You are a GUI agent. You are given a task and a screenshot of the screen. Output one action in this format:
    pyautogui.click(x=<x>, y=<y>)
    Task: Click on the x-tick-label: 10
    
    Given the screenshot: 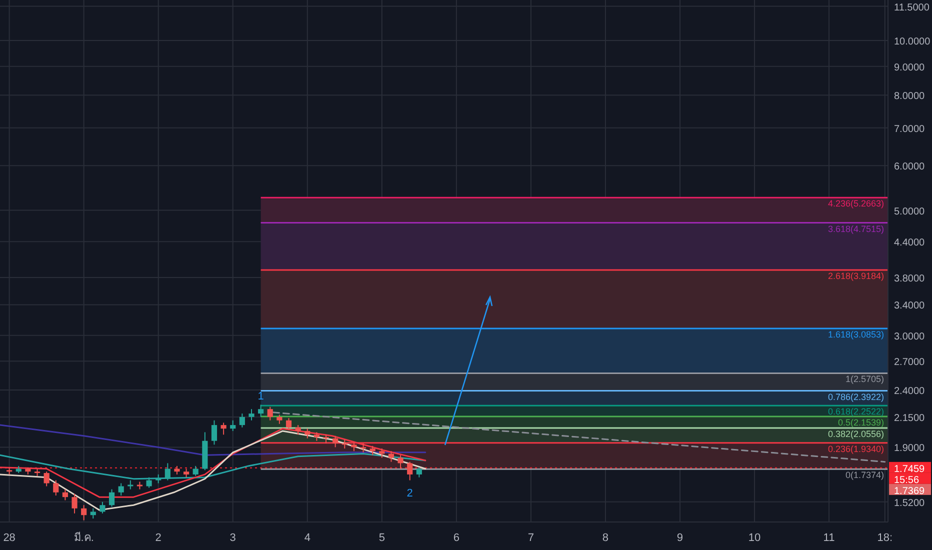 What is the action you would take?
    pyautogui.click(x=754, y=538)
    